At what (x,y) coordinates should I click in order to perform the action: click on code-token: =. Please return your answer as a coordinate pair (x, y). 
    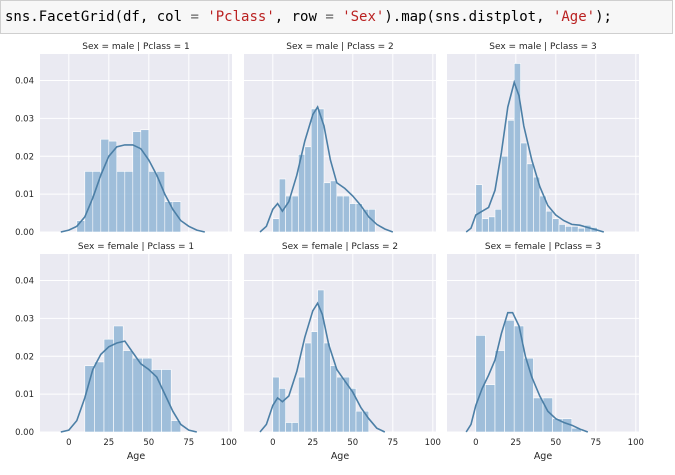
    Looking at the image, I should click on (329, 17).